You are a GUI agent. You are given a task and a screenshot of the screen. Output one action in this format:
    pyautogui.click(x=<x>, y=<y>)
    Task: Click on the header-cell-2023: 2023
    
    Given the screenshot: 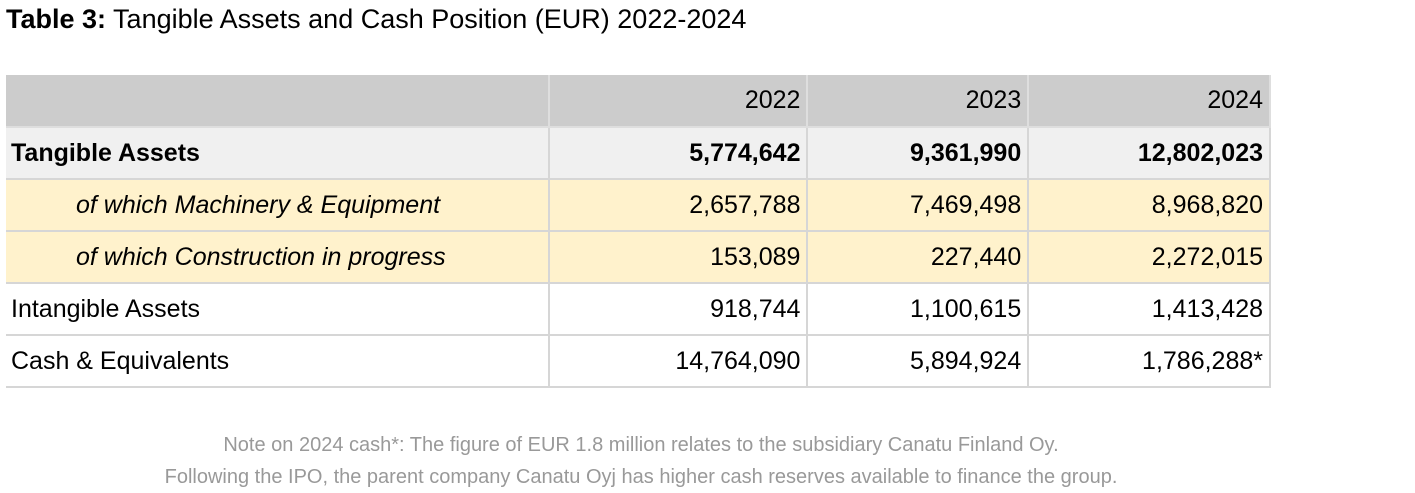 What is the action you would take?
    pyautogui.click(x=918, y=101)
    